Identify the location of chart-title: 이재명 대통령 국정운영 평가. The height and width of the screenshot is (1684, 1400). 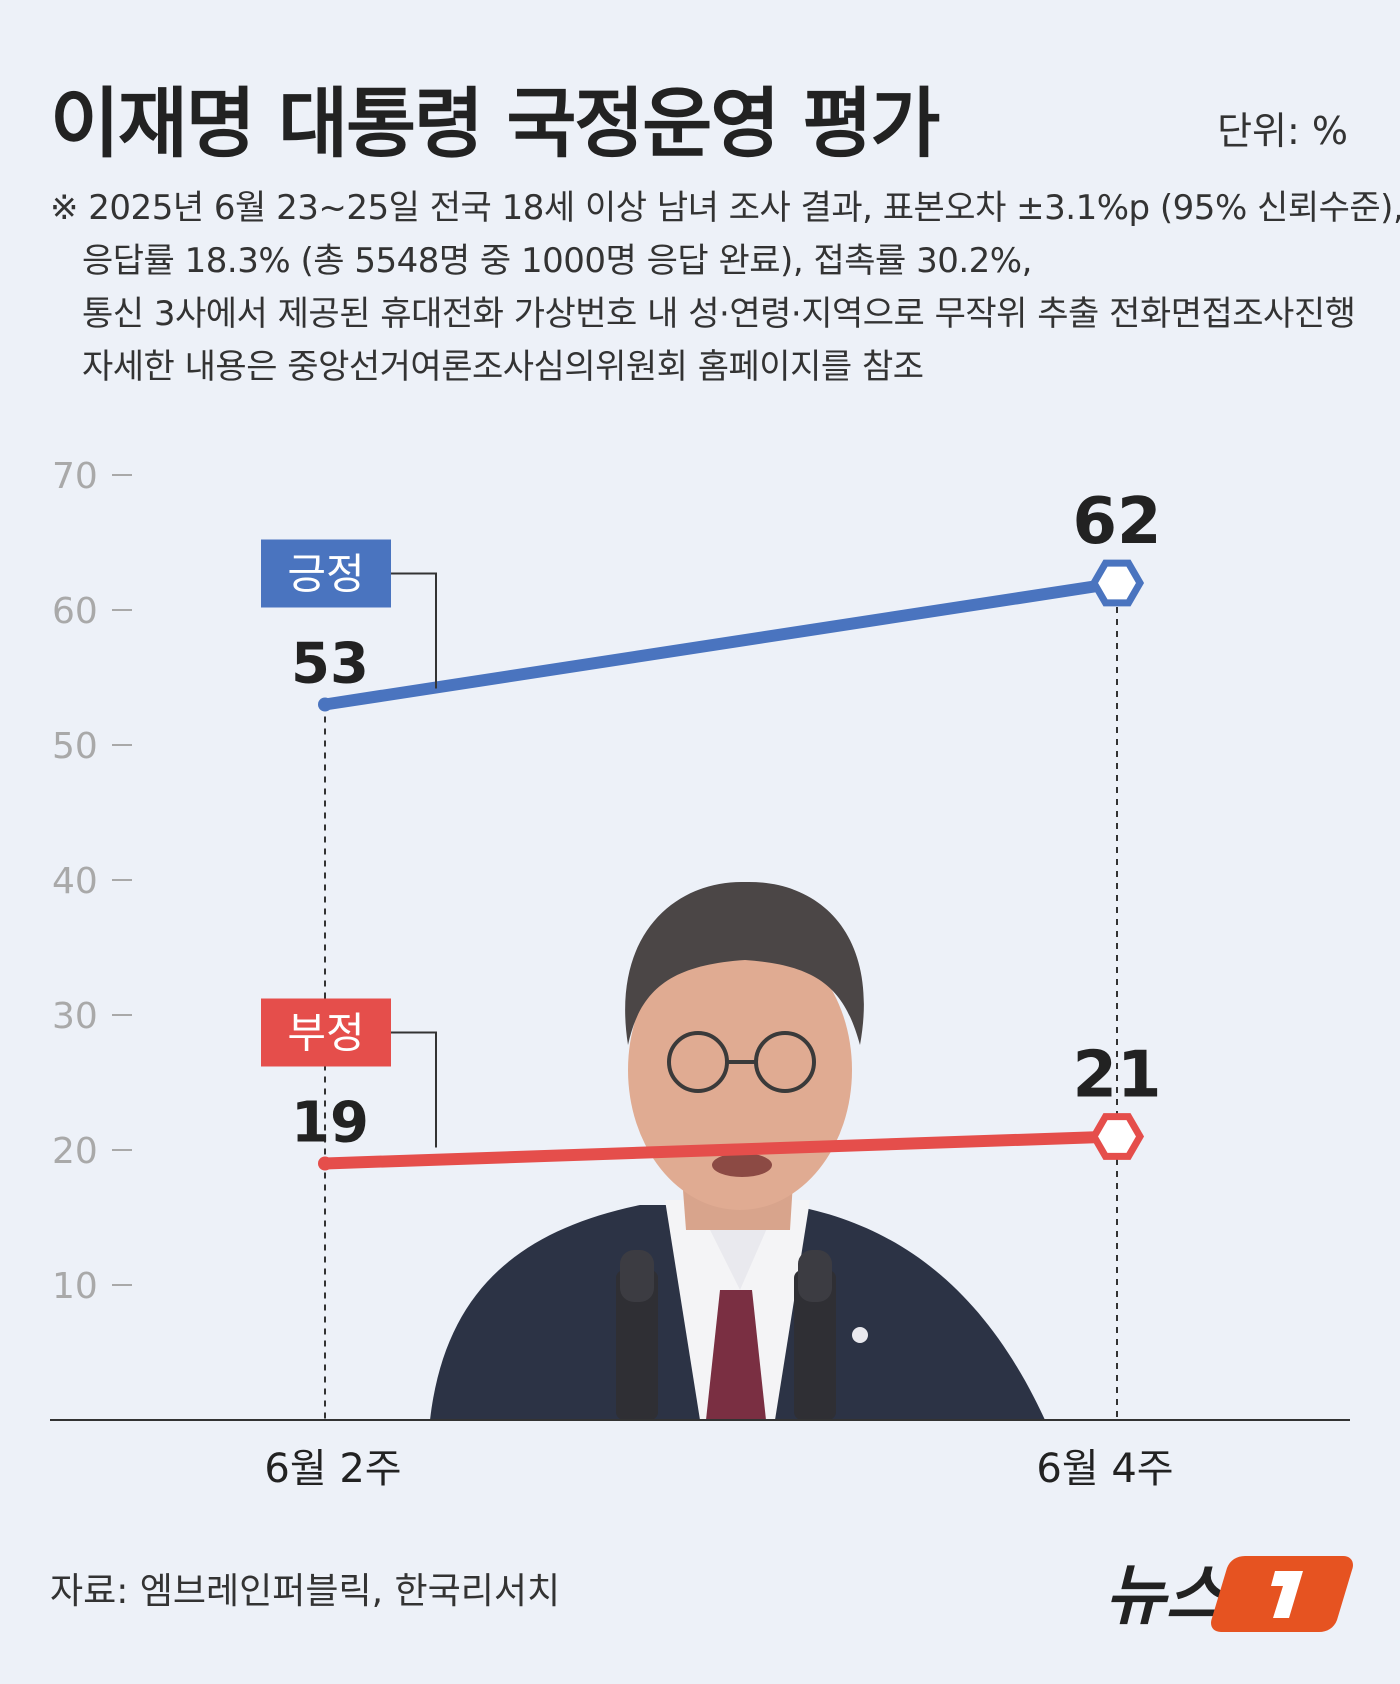
(495, 123).